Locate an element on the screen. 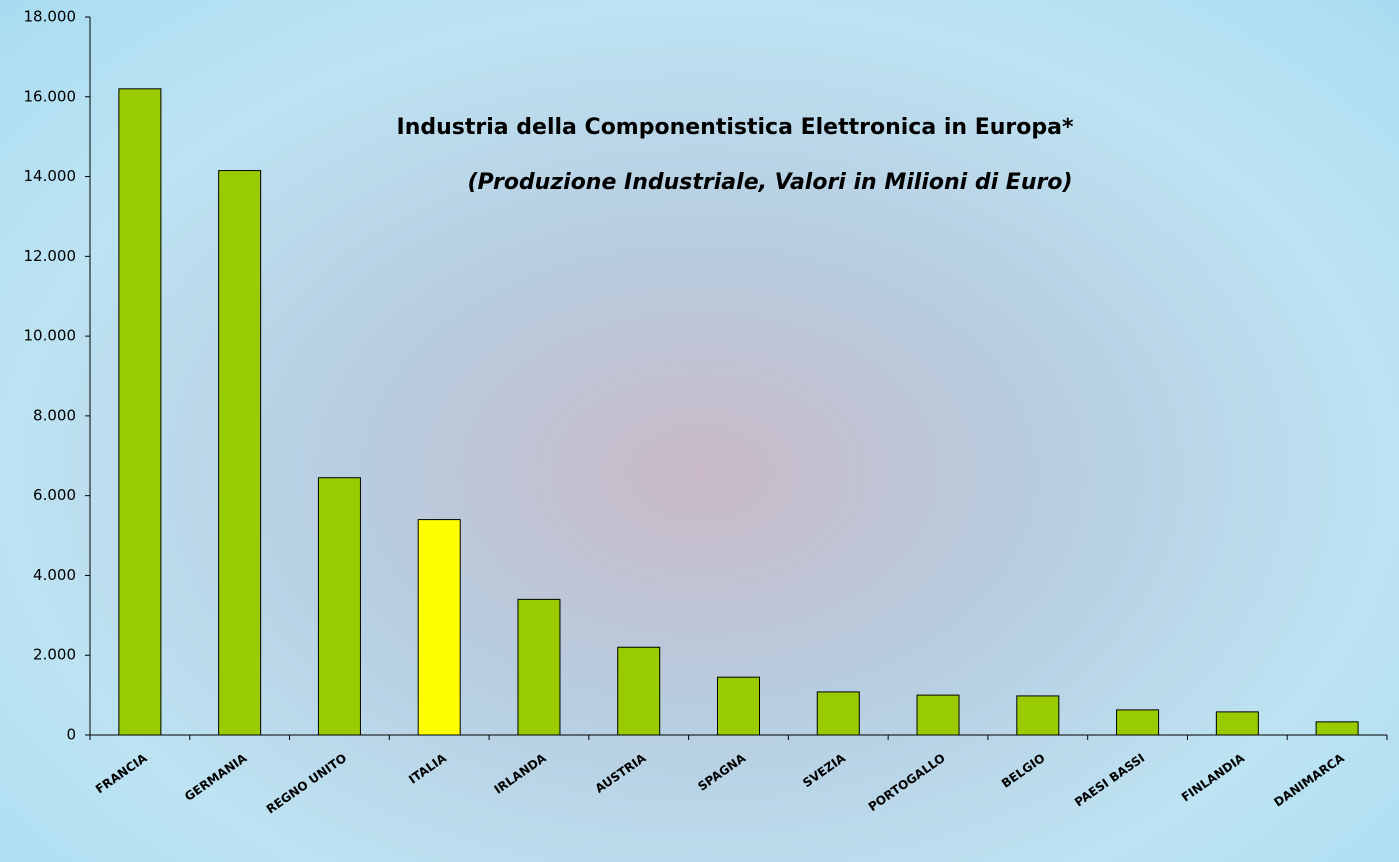 The height and width of the screenshot is (862, 1399). x-tick-label: PORTOGALLO is located at coordinates (907, 782).